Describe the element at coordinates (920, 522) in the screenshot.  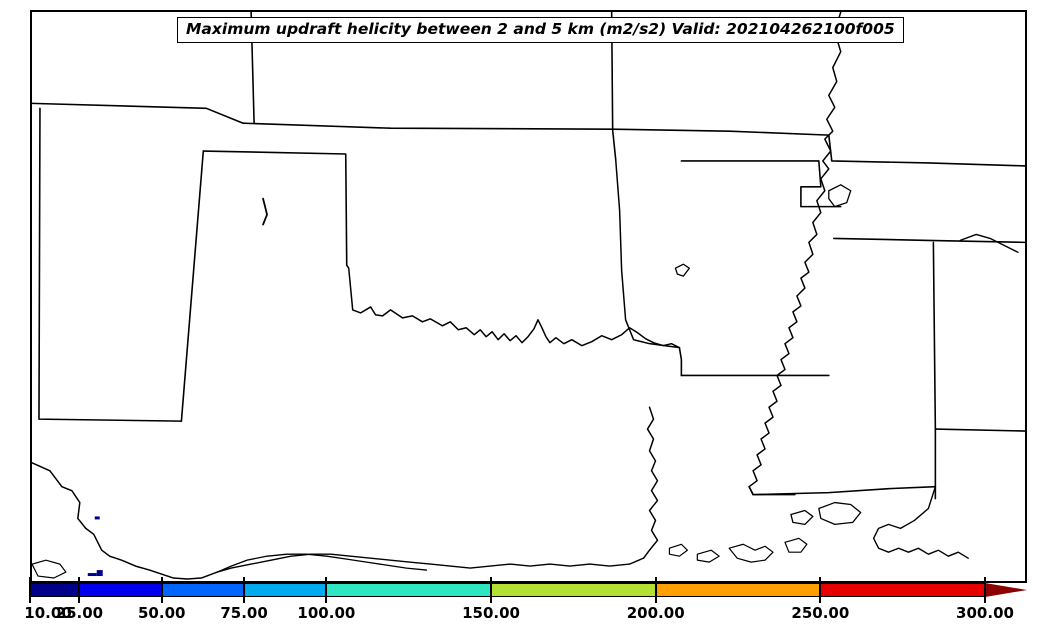
I see `coastline-louisiana-delta` at that location.